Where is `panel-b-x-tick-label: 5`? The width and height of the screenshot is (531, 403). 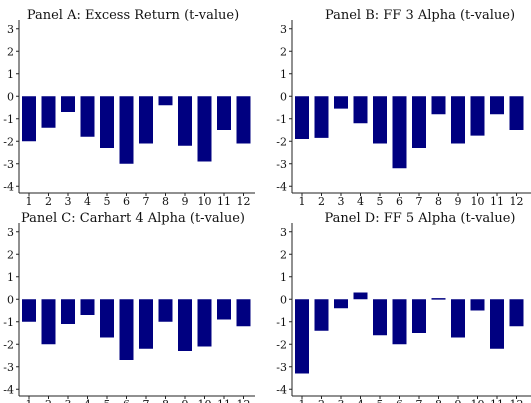
panel-b-x-tick-label: 5 is located at coordinates (380, 201).